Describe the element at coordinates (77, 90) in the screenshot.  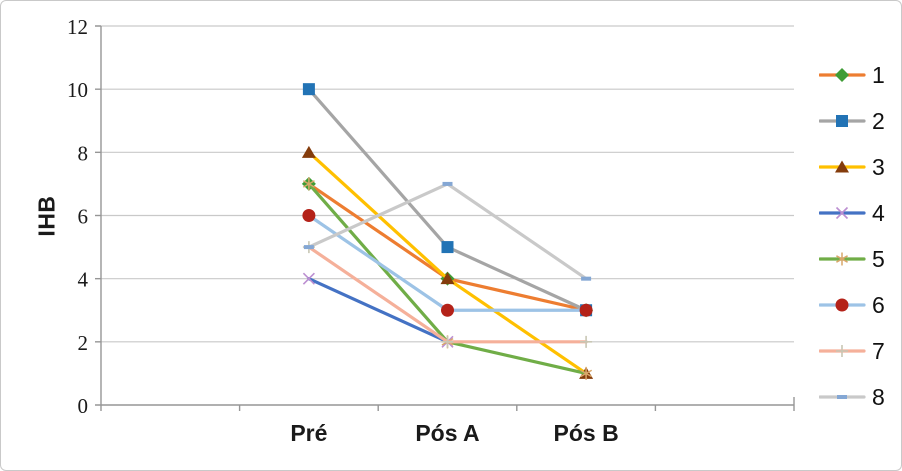
I see `y-tick-label: 10` at that location.